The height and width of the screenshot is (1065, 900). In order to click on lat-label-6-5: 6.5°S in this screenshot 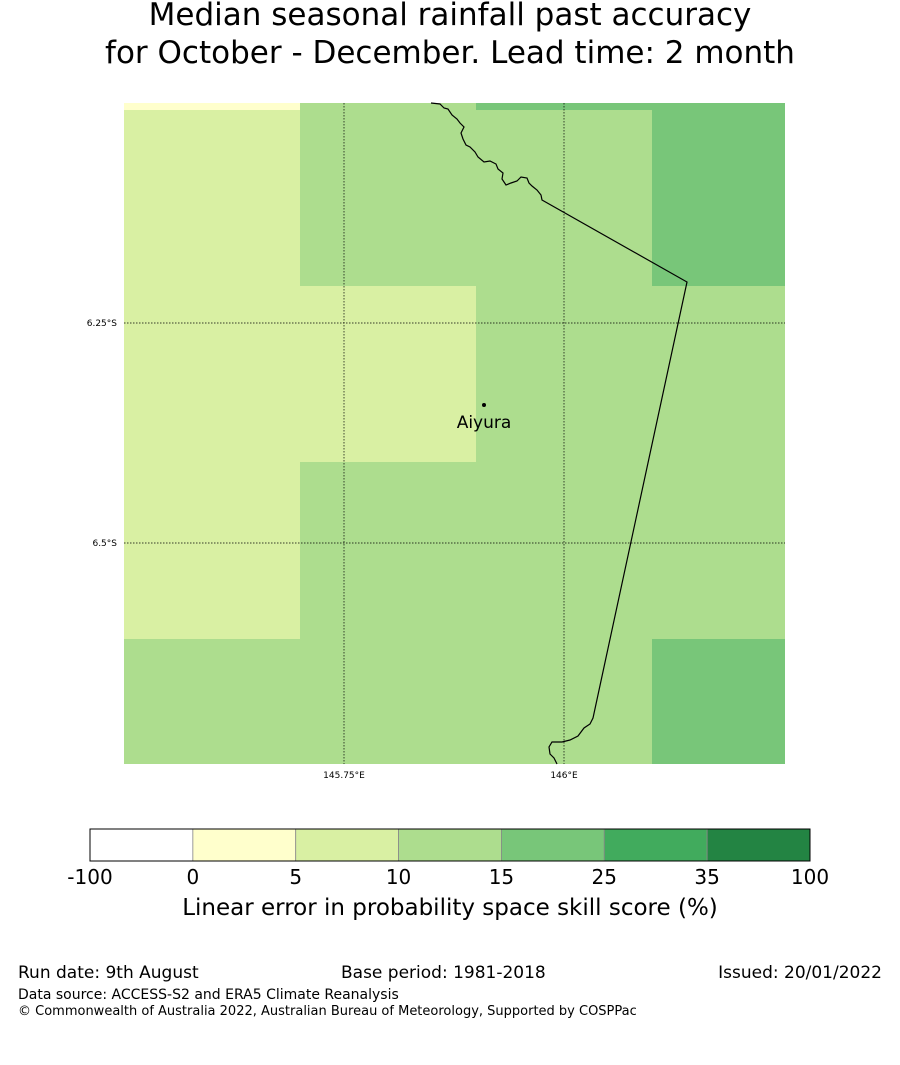, I will do `click(104, 544)`.